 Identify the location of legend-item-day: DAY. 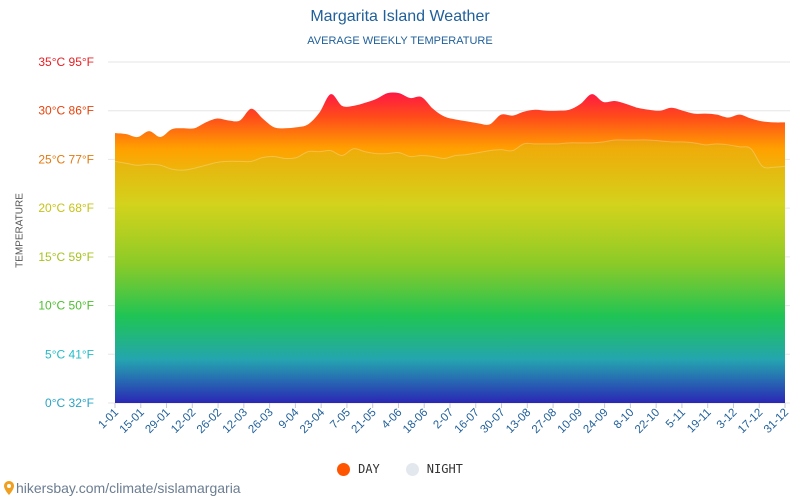
(358, 469).